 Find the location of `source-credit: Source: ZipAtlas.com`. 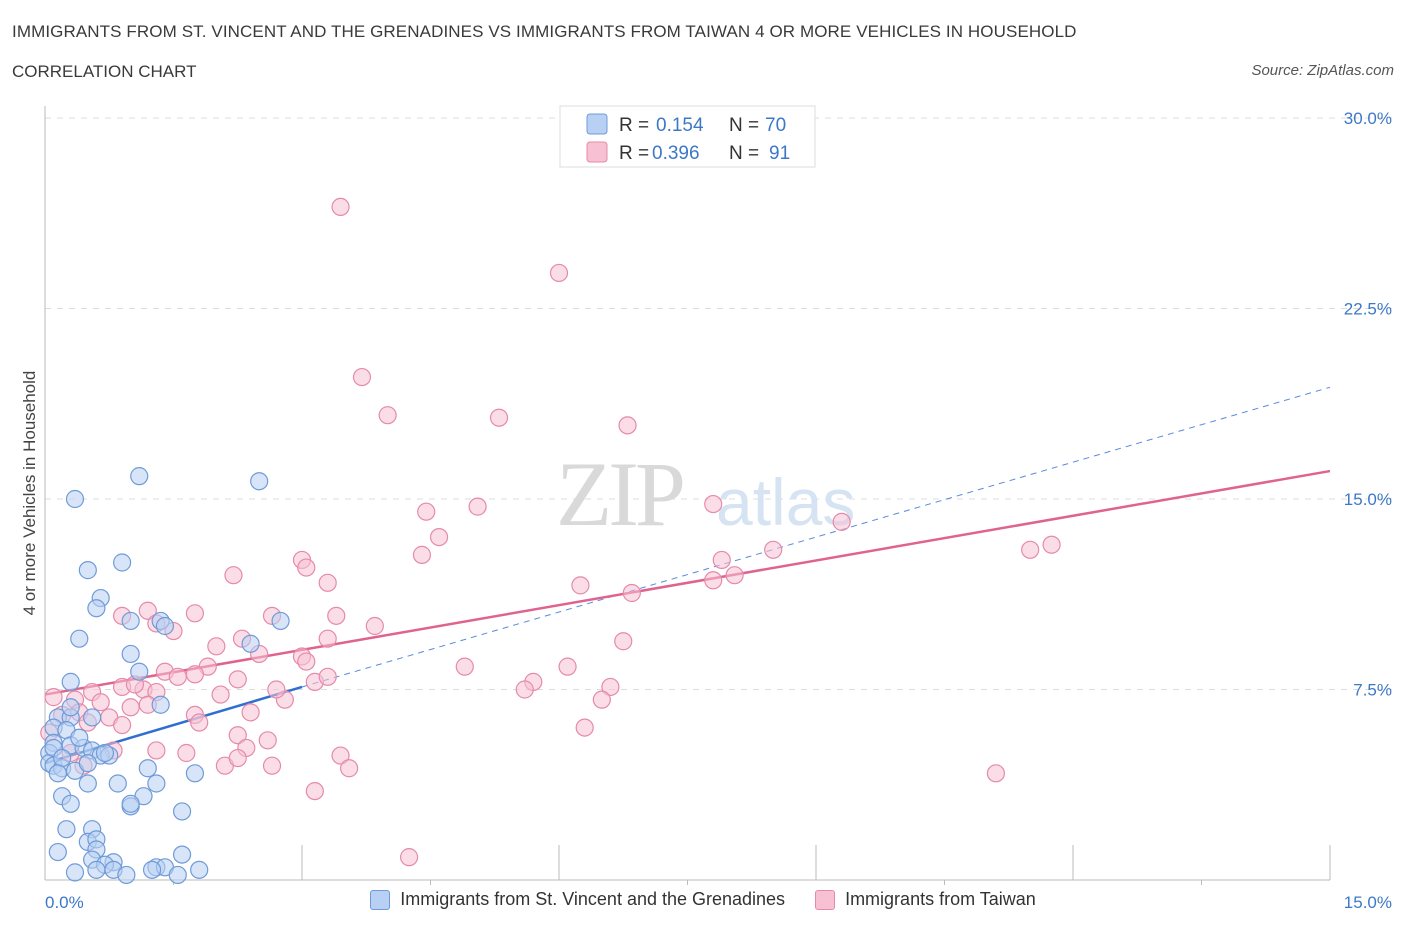

source-credit: Source: ZipAtlas.com is located at coordinates (1322, 70).